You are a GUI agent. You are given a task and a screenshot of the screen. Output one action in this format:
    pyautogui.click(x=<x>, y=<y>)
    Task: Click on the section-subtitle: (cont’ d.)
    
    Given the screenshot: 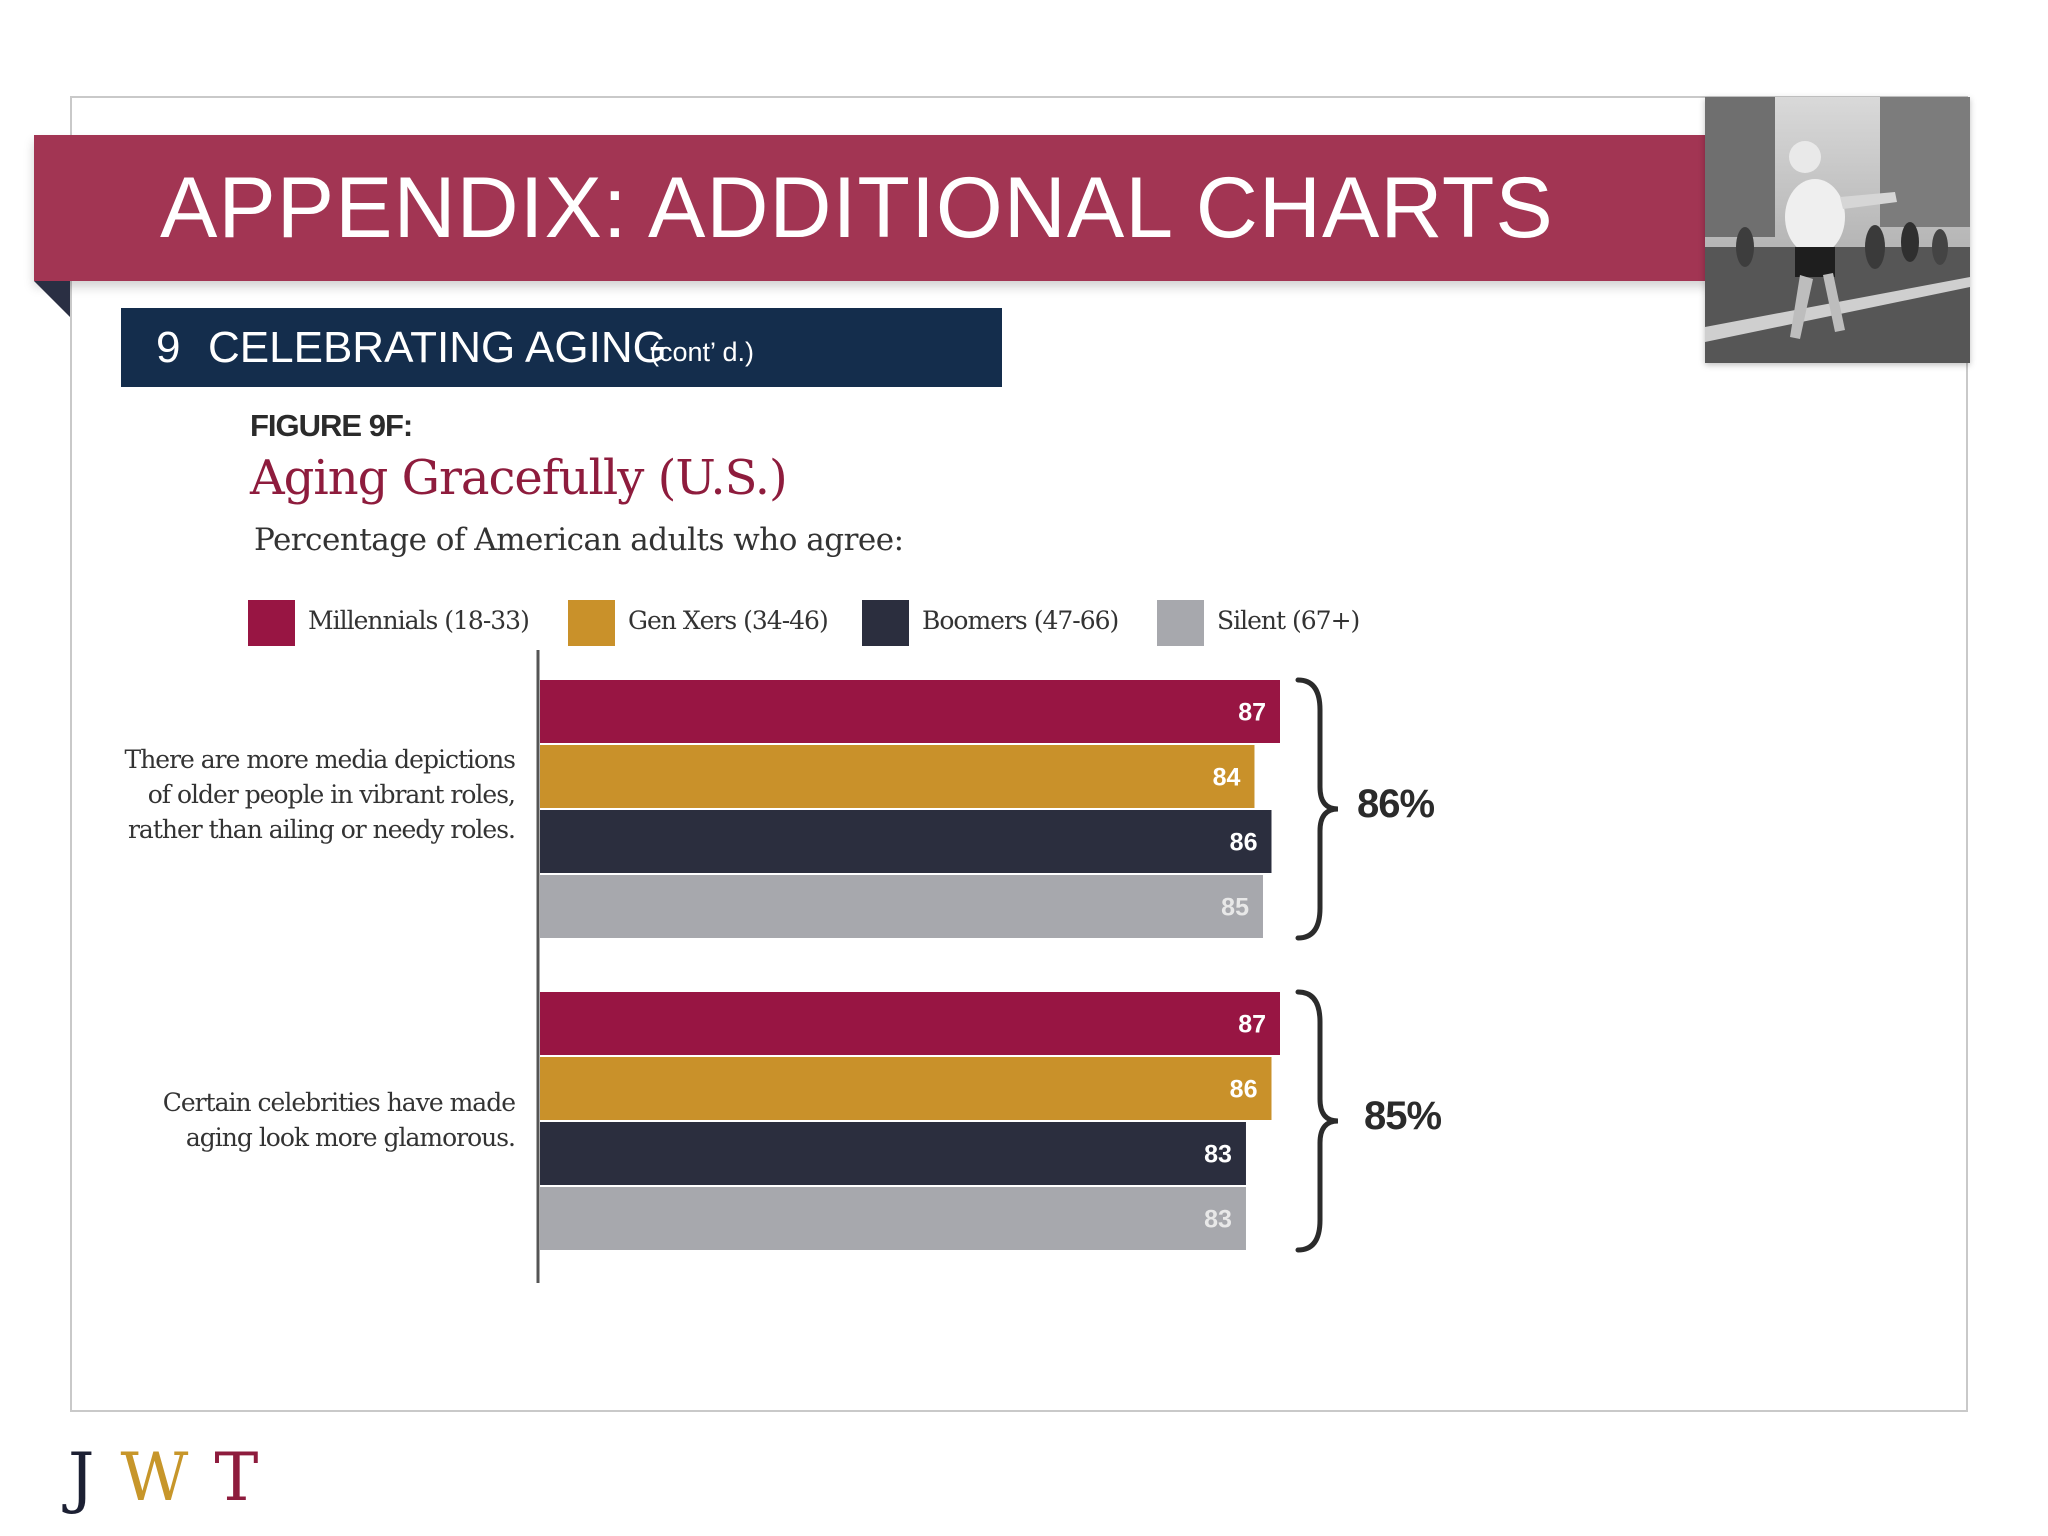 What is the action you would take?
    pyautogui.click(x=702, y=352)
    